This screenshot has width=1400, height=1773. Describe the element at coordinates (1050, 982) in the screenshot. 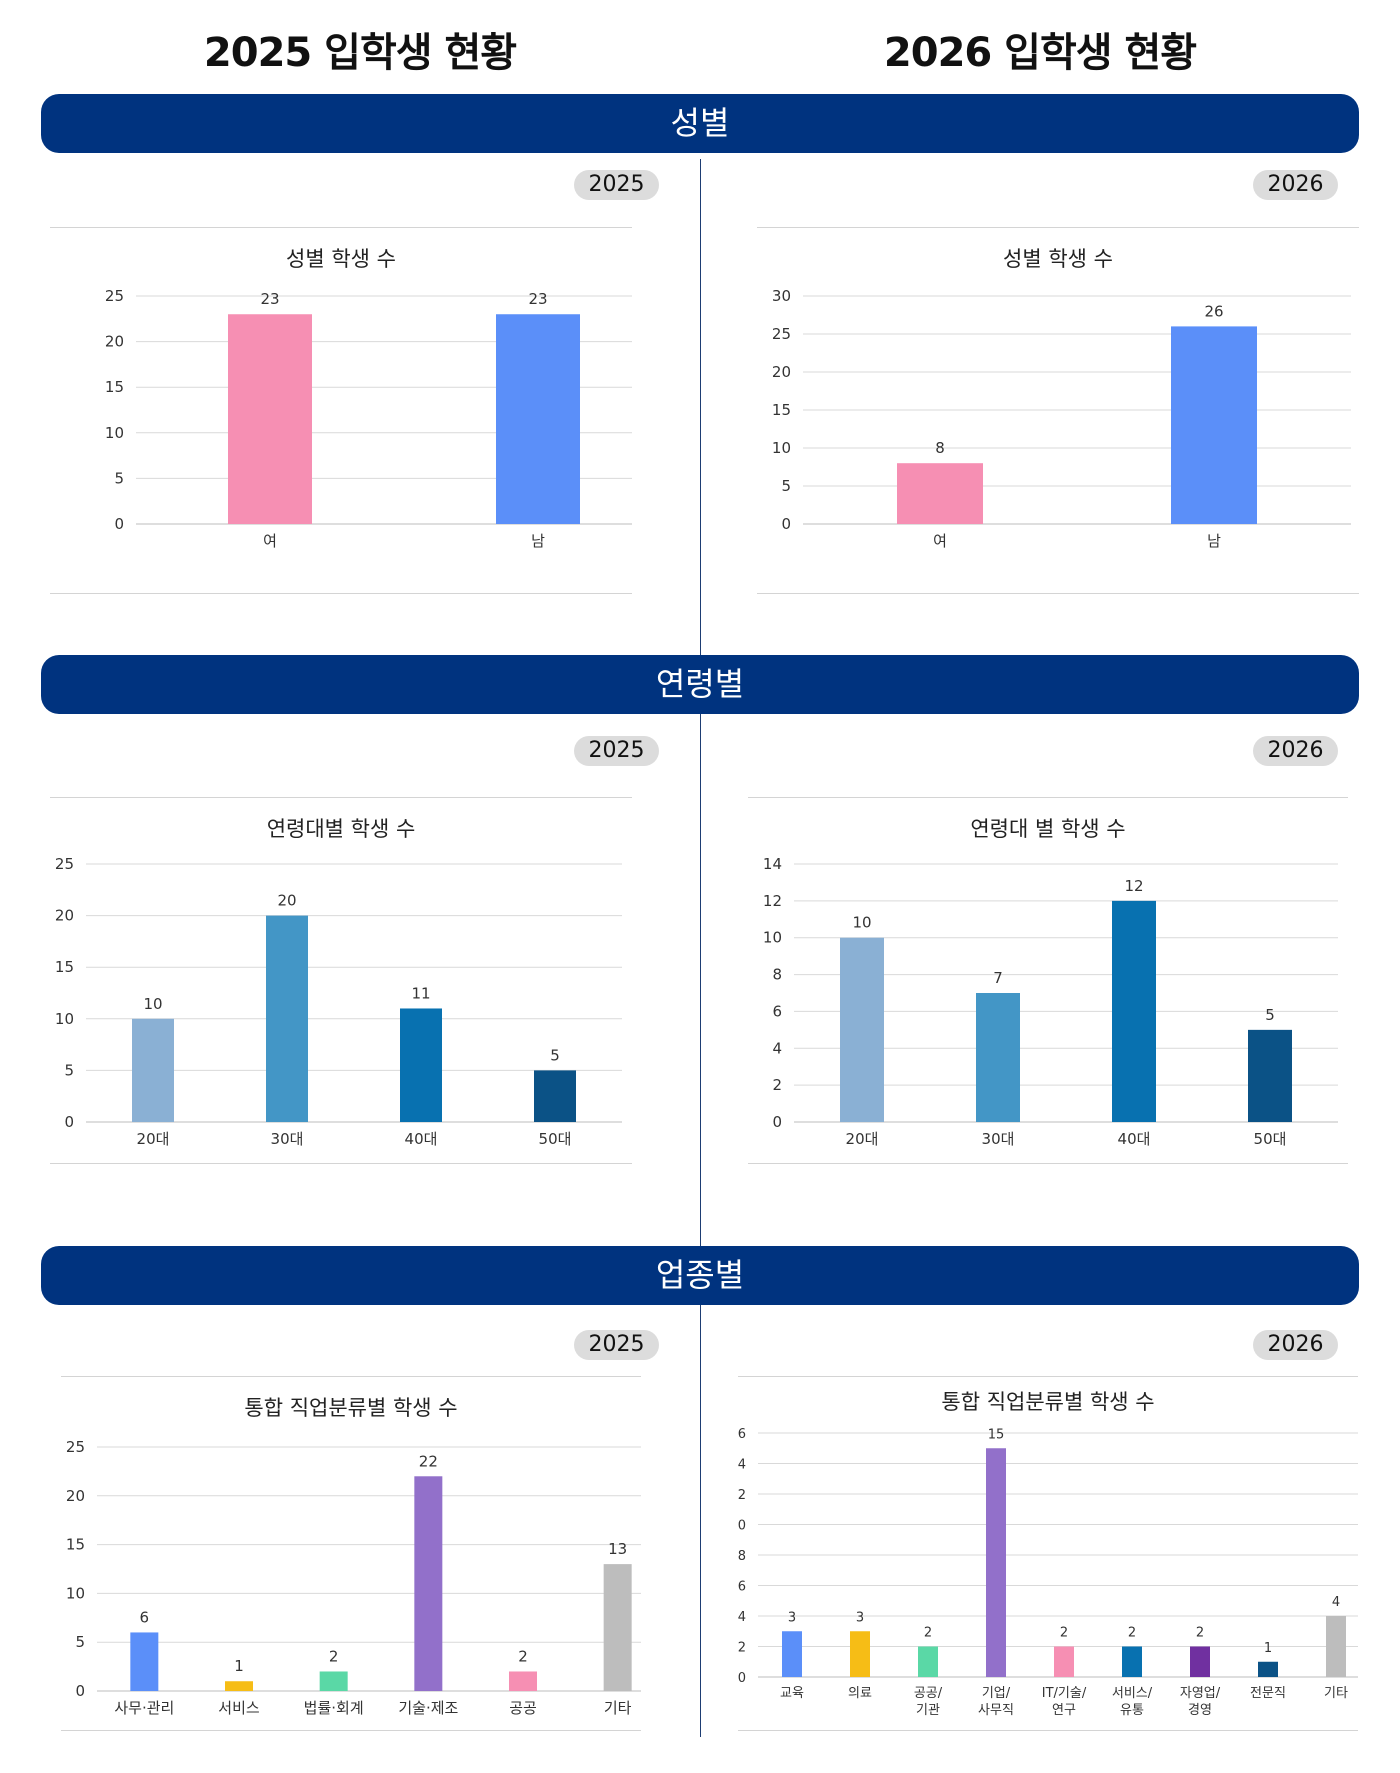

I see `chart-svg: 연령대 별 학생 수 0 2 4 6 8 10 12 14 10 20대 7 30대 12 40대 5 50대` at that location.